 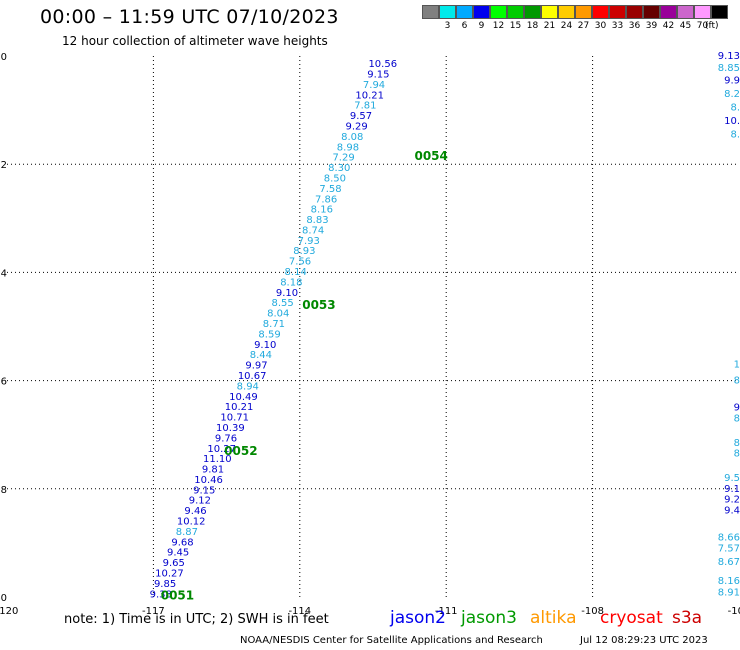 What do you see at coordinates (447, 26) in the screenshot?
I see `color-scale-label: 3` at bounding box center [447, 26].